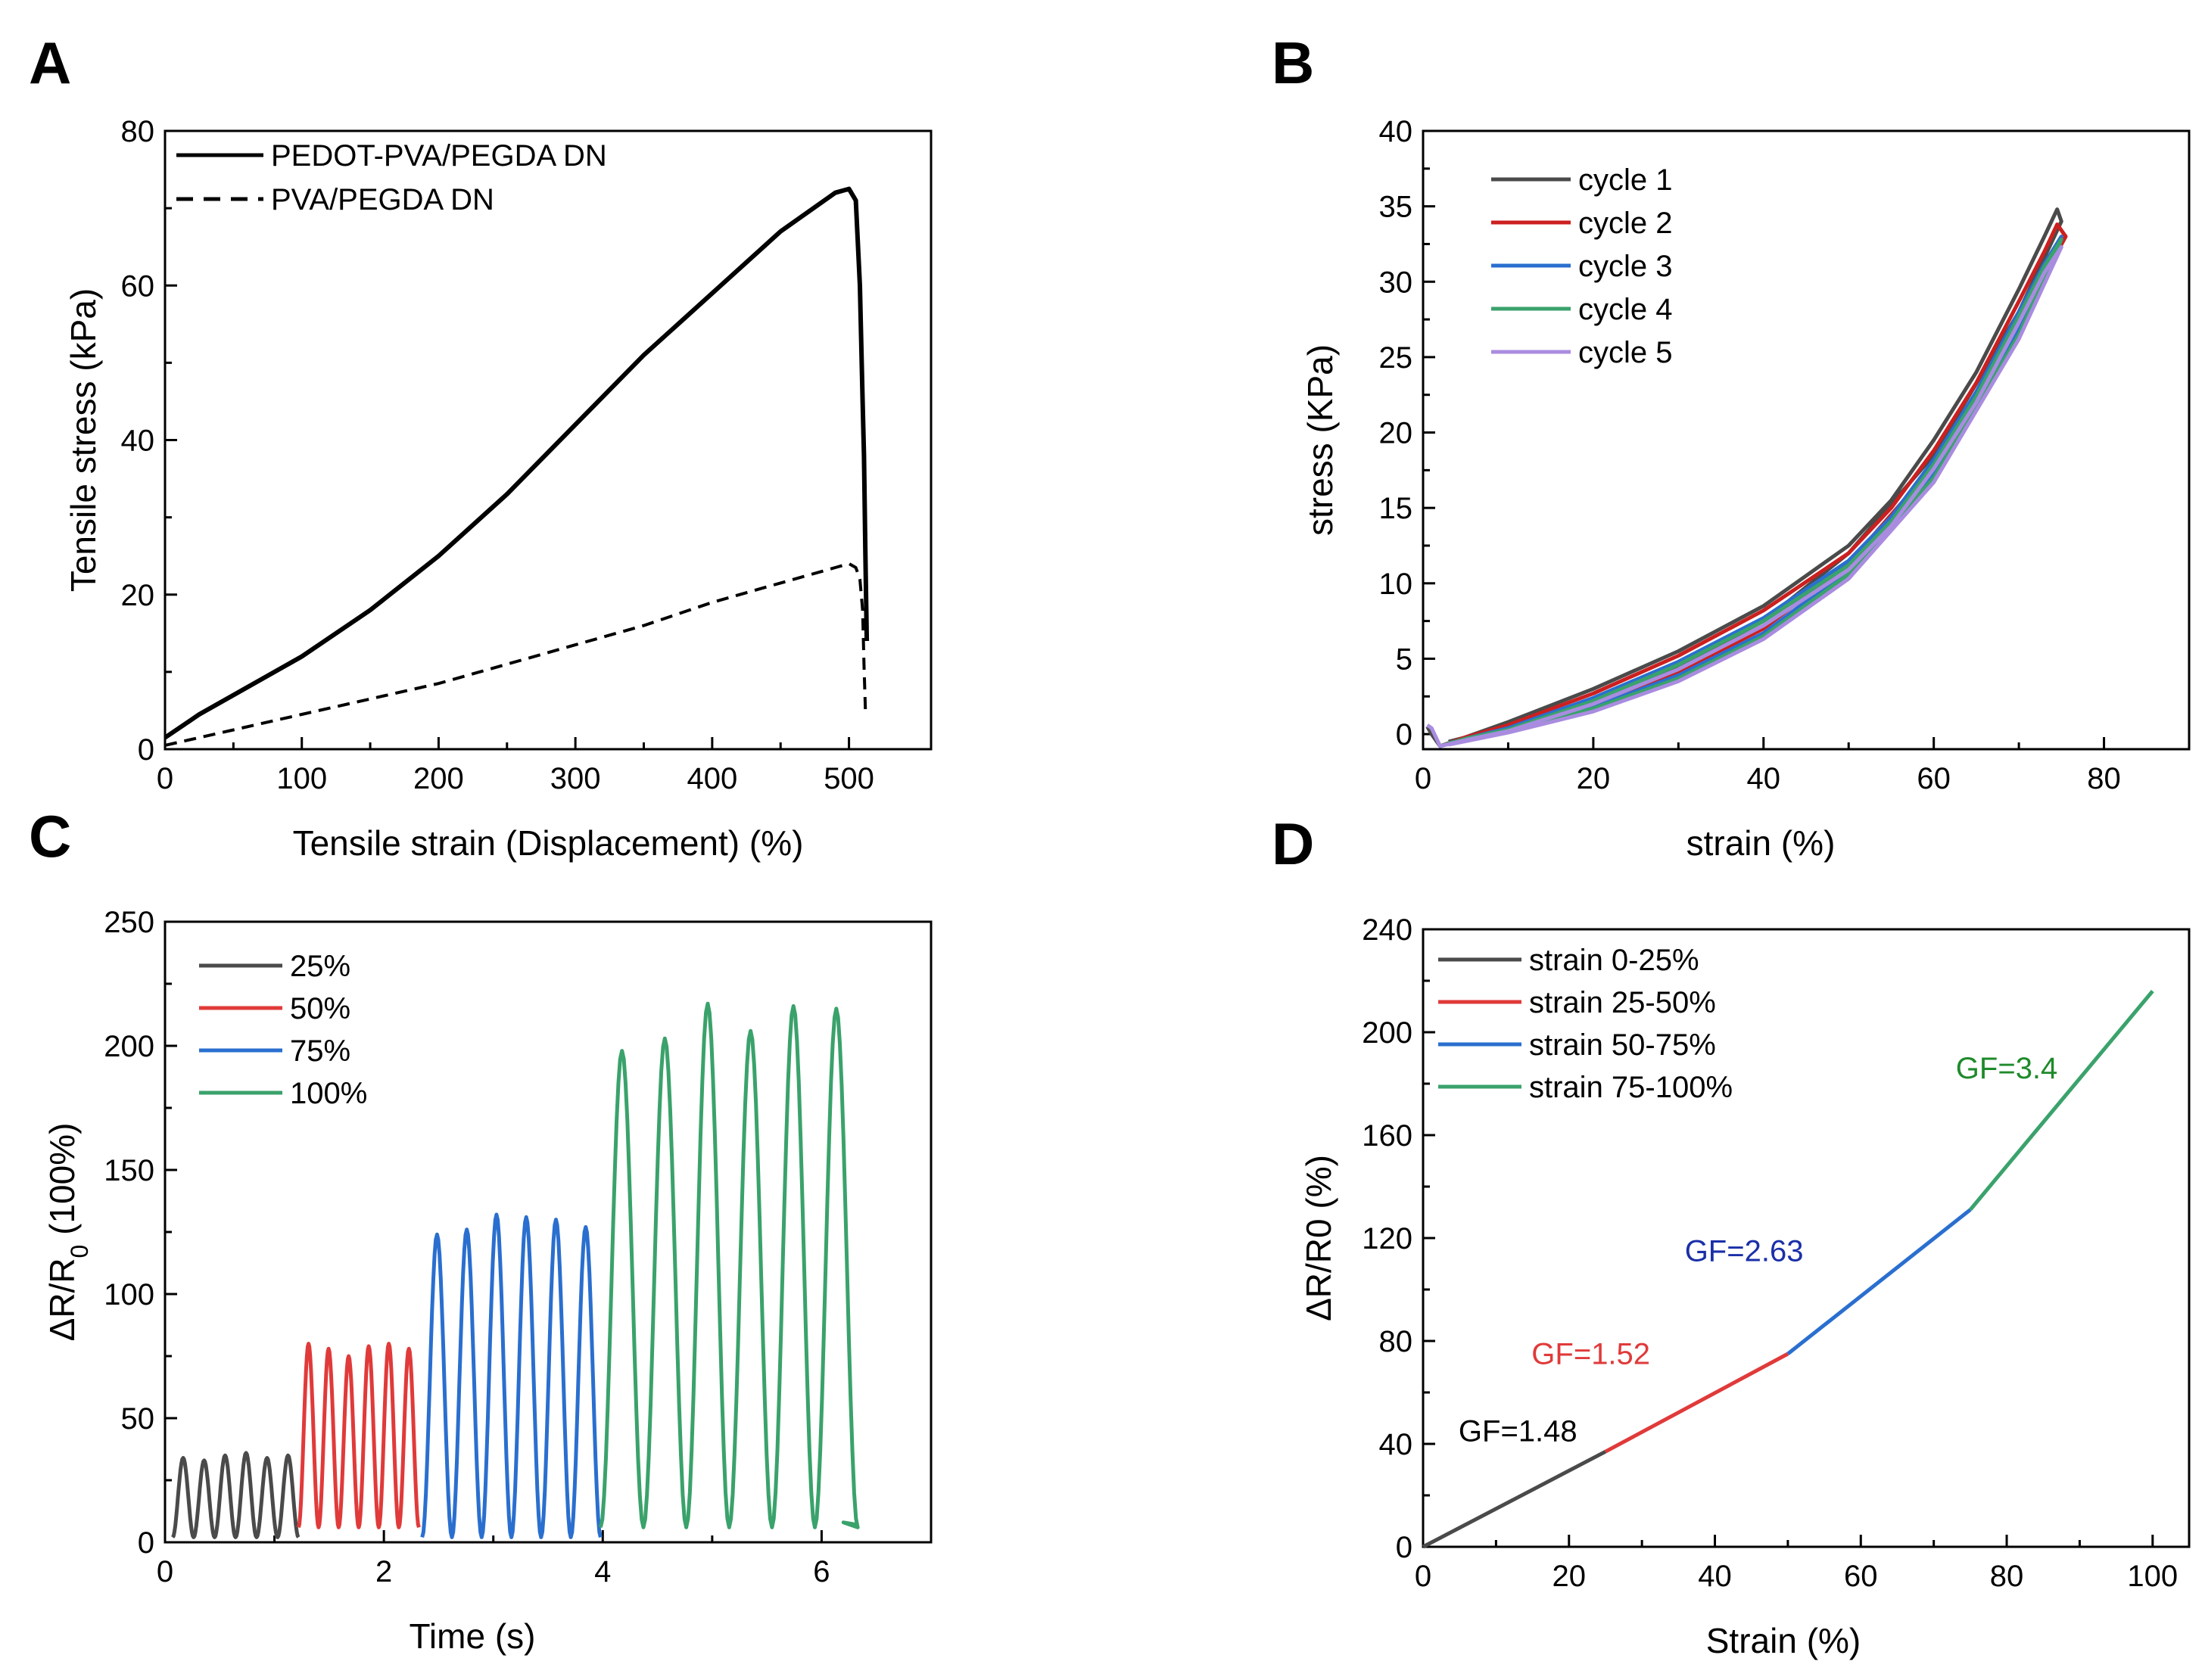 The width and height of the screenshot is (2205, 1680). I want to click on y-tick-label: 240, so click(1387, 930).